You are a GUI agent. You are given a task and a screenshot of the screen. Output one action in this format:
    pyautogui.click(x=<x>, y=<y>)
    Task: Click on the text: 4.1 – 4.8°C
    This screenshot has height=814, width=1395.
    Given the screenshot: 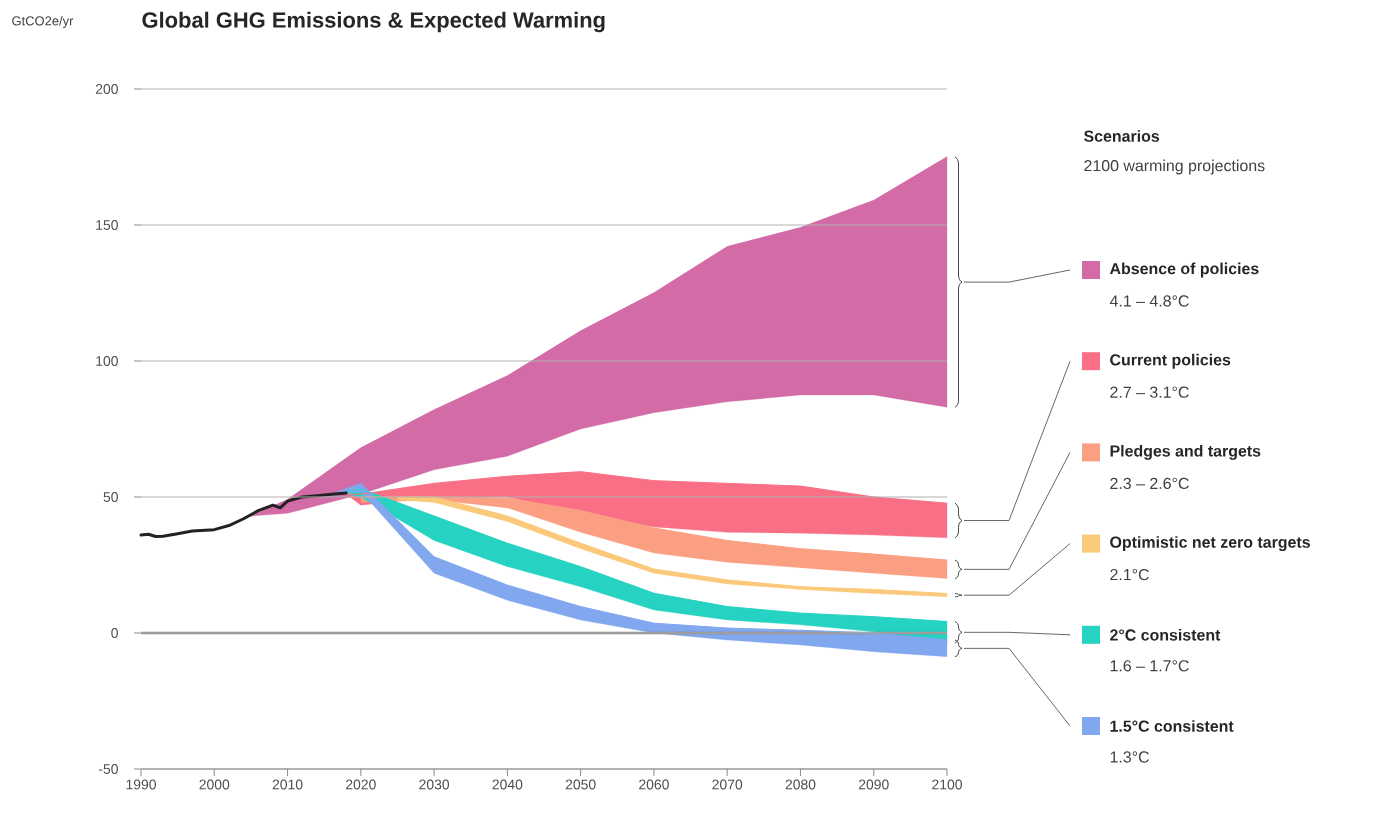 What is the action you would take?
    pyautogui.click(x=1149, y=301)
    